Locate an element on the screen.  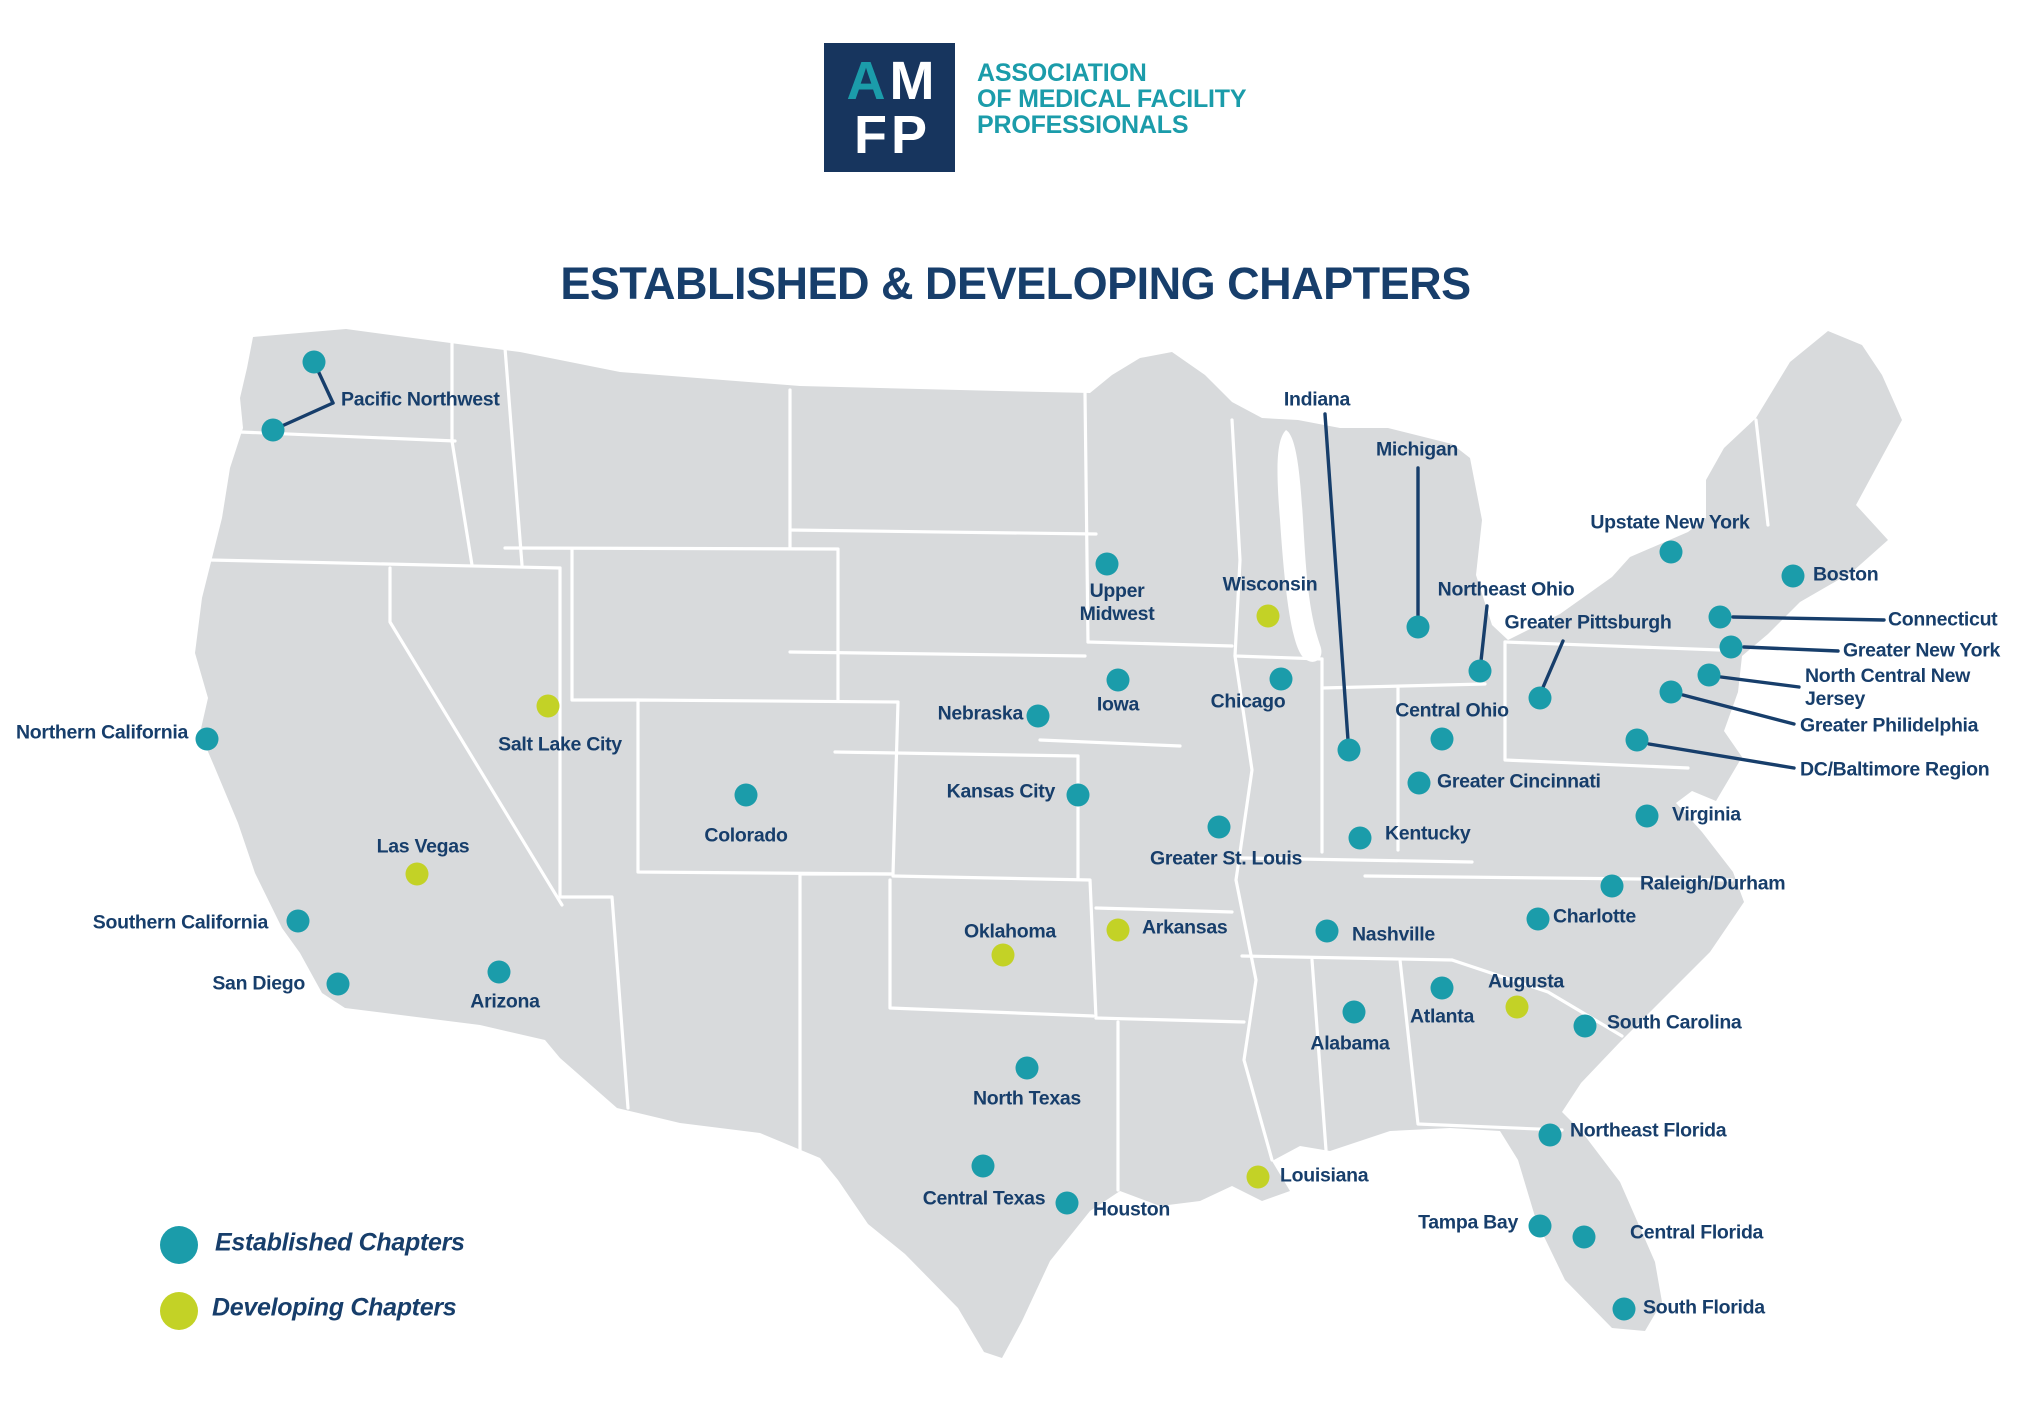
chapter-label-colorado: Colorado is located at coordinates (746, 835).